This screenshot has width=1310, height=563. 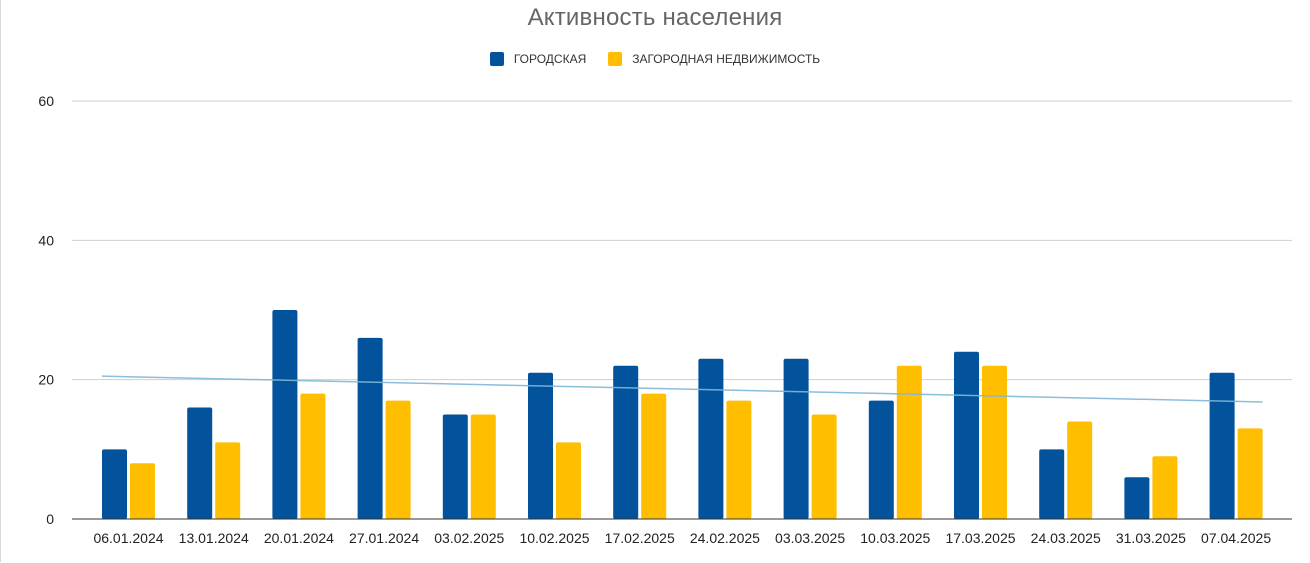 What do you see at coordinates (469, 538) in the screenshot?
I see `x-tick-label: 03.02.2025` at bounding box center [469, 538].